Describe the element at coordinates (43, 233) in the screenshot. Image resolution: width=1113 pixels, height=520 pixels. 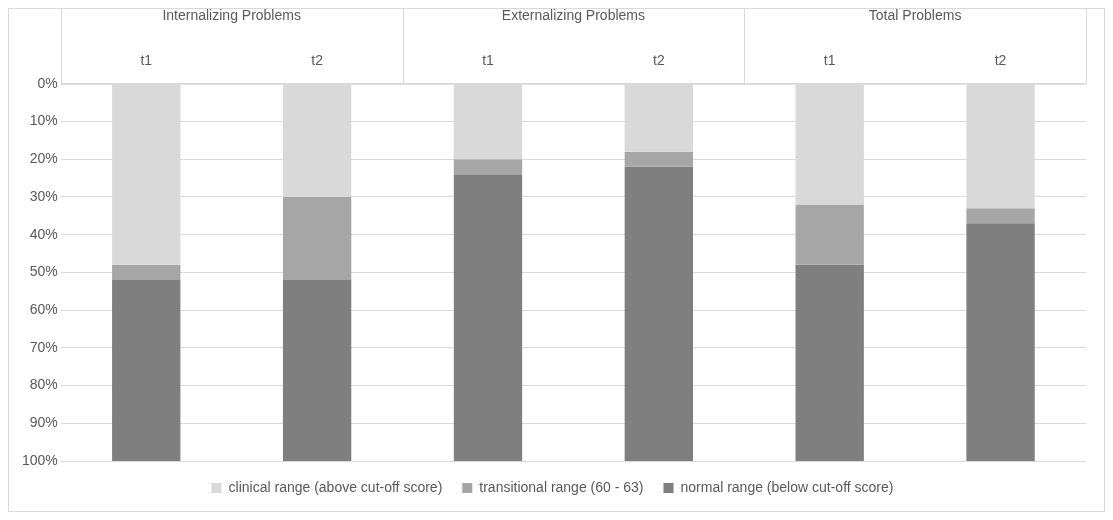
I see `y-tick-label: 40%` at that location.